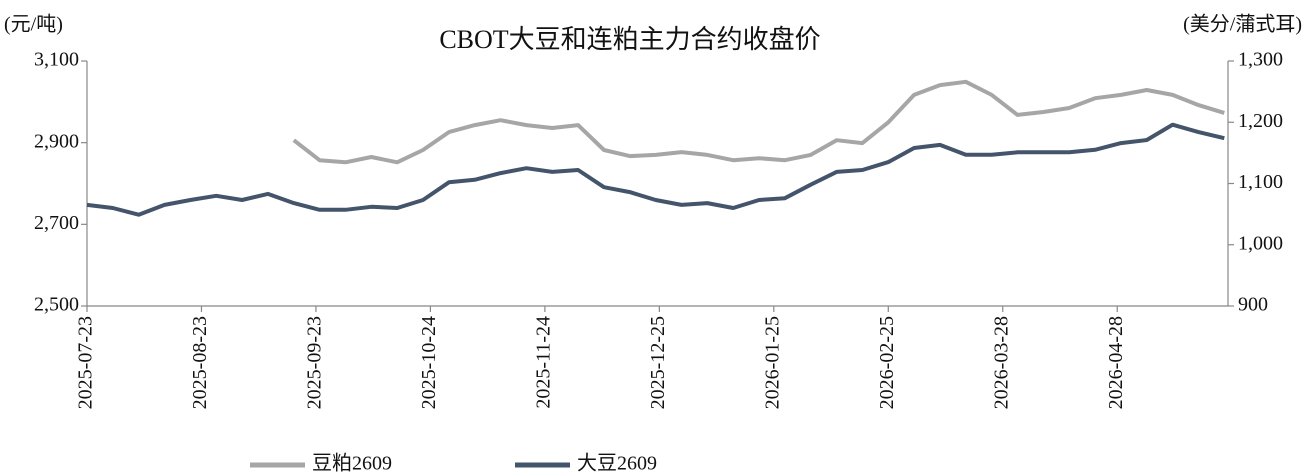 The height and width of the screenshot is (475, 1306). What do you see at coordinates (56, 141) in the screenshot?
I see `y-tick-label: 2,900` at bounding box center [56, 141].